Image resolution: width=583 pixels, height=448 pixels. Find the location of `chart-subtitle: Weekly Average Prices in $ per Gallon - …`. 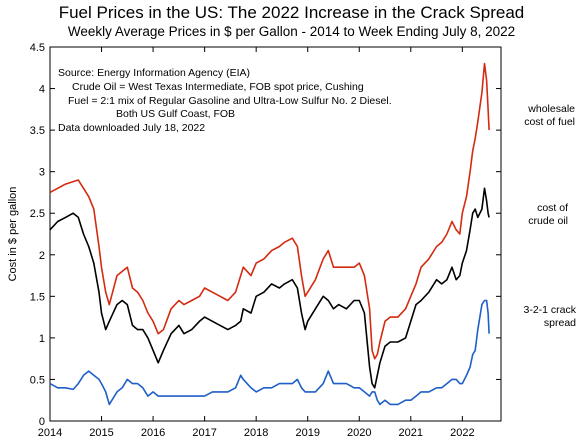

chart-subtitle: Weekly Average Prices in $ per Gallon - … is located at coordinates (291, 31).